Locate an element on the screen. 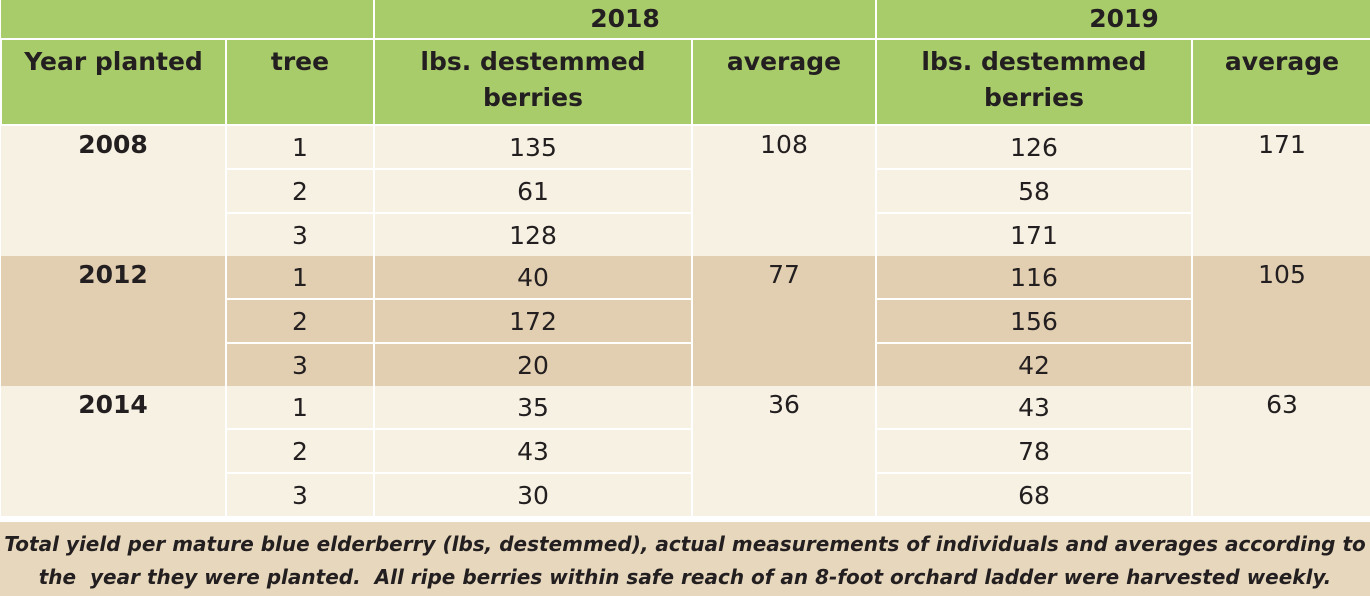  lbs-2018: 61 is located at coordinates (533, 191).